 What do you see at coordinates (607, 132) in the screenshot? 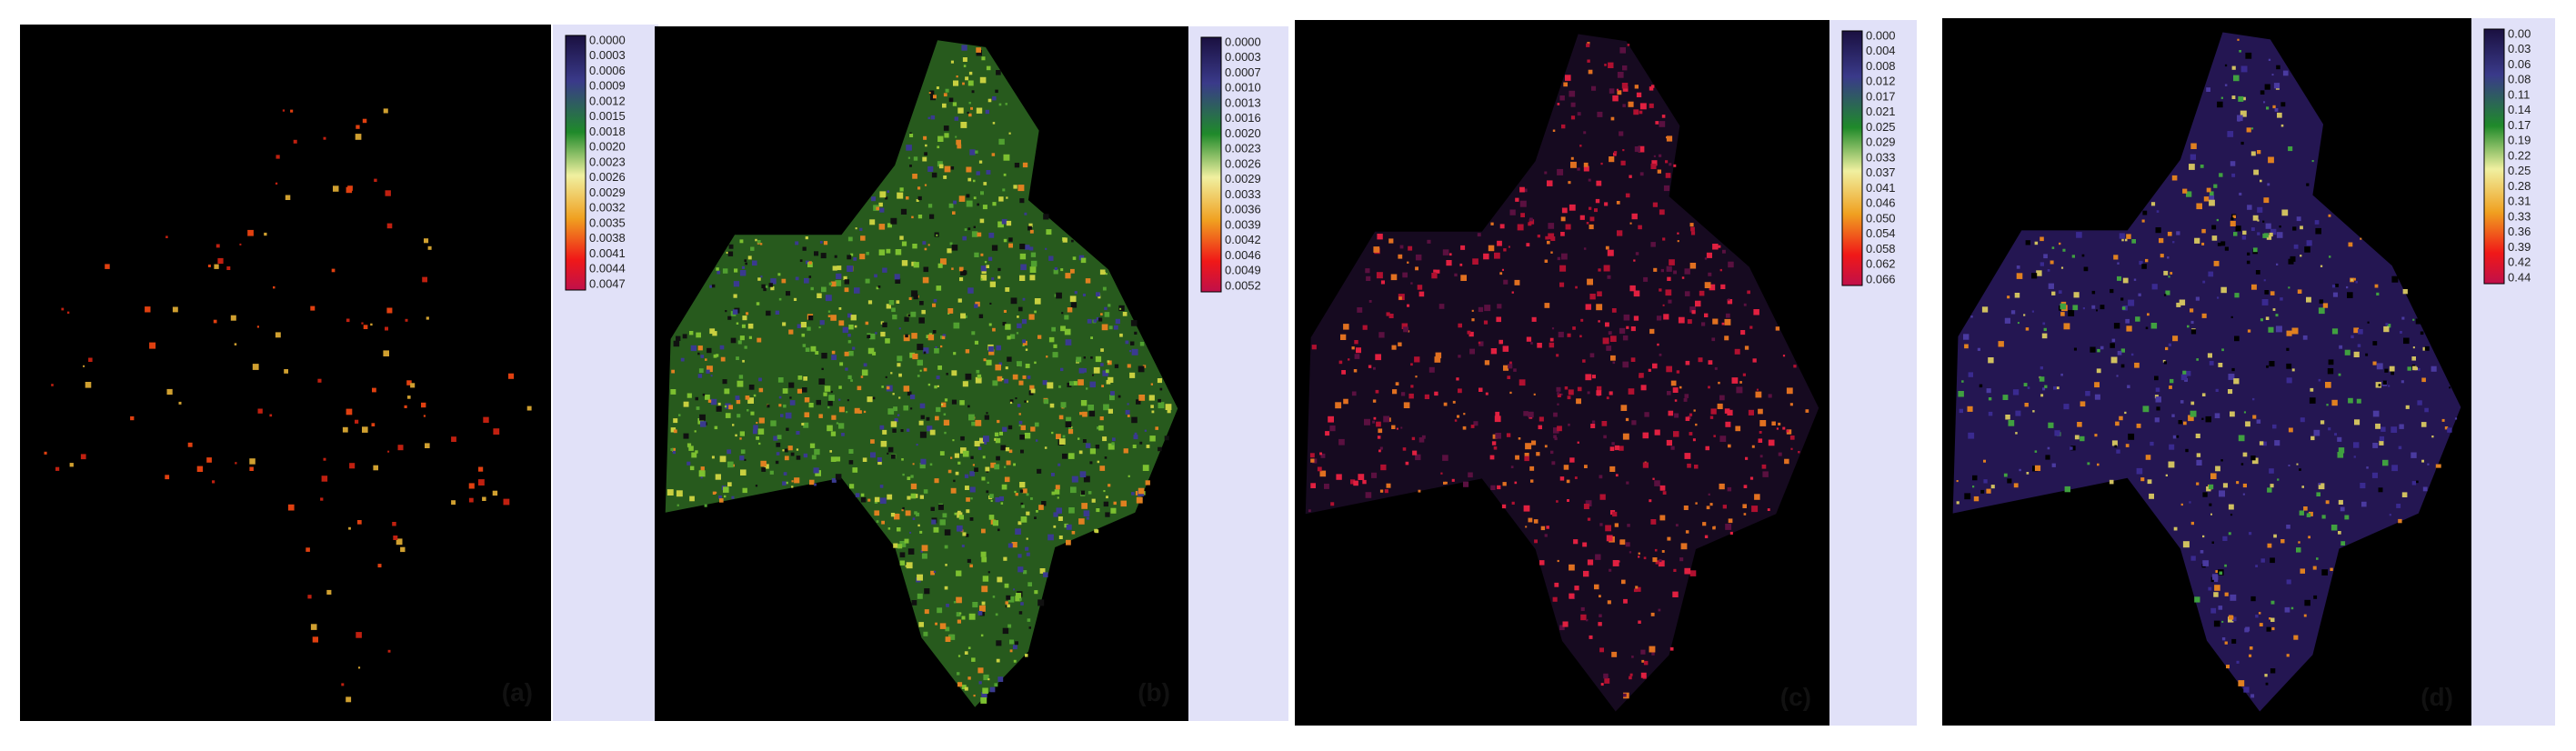
I see `legend-tick-label: 0.0018` at bounding box center [607, 132].